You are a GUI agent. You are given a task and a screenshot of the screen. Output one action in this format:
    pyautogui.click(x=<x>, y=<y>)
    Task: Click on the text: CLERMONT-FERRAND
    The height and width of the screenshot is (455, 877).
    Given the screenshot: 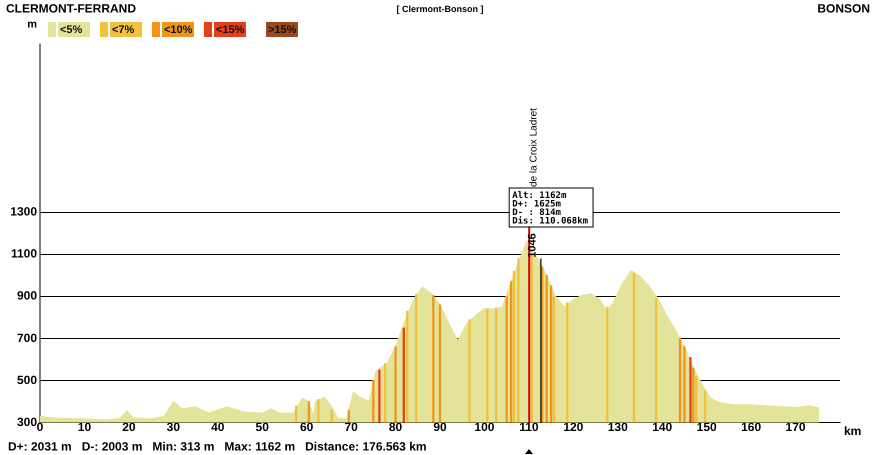 What is the action you would take?
    pyautogui.click(x=71, y=8)
    